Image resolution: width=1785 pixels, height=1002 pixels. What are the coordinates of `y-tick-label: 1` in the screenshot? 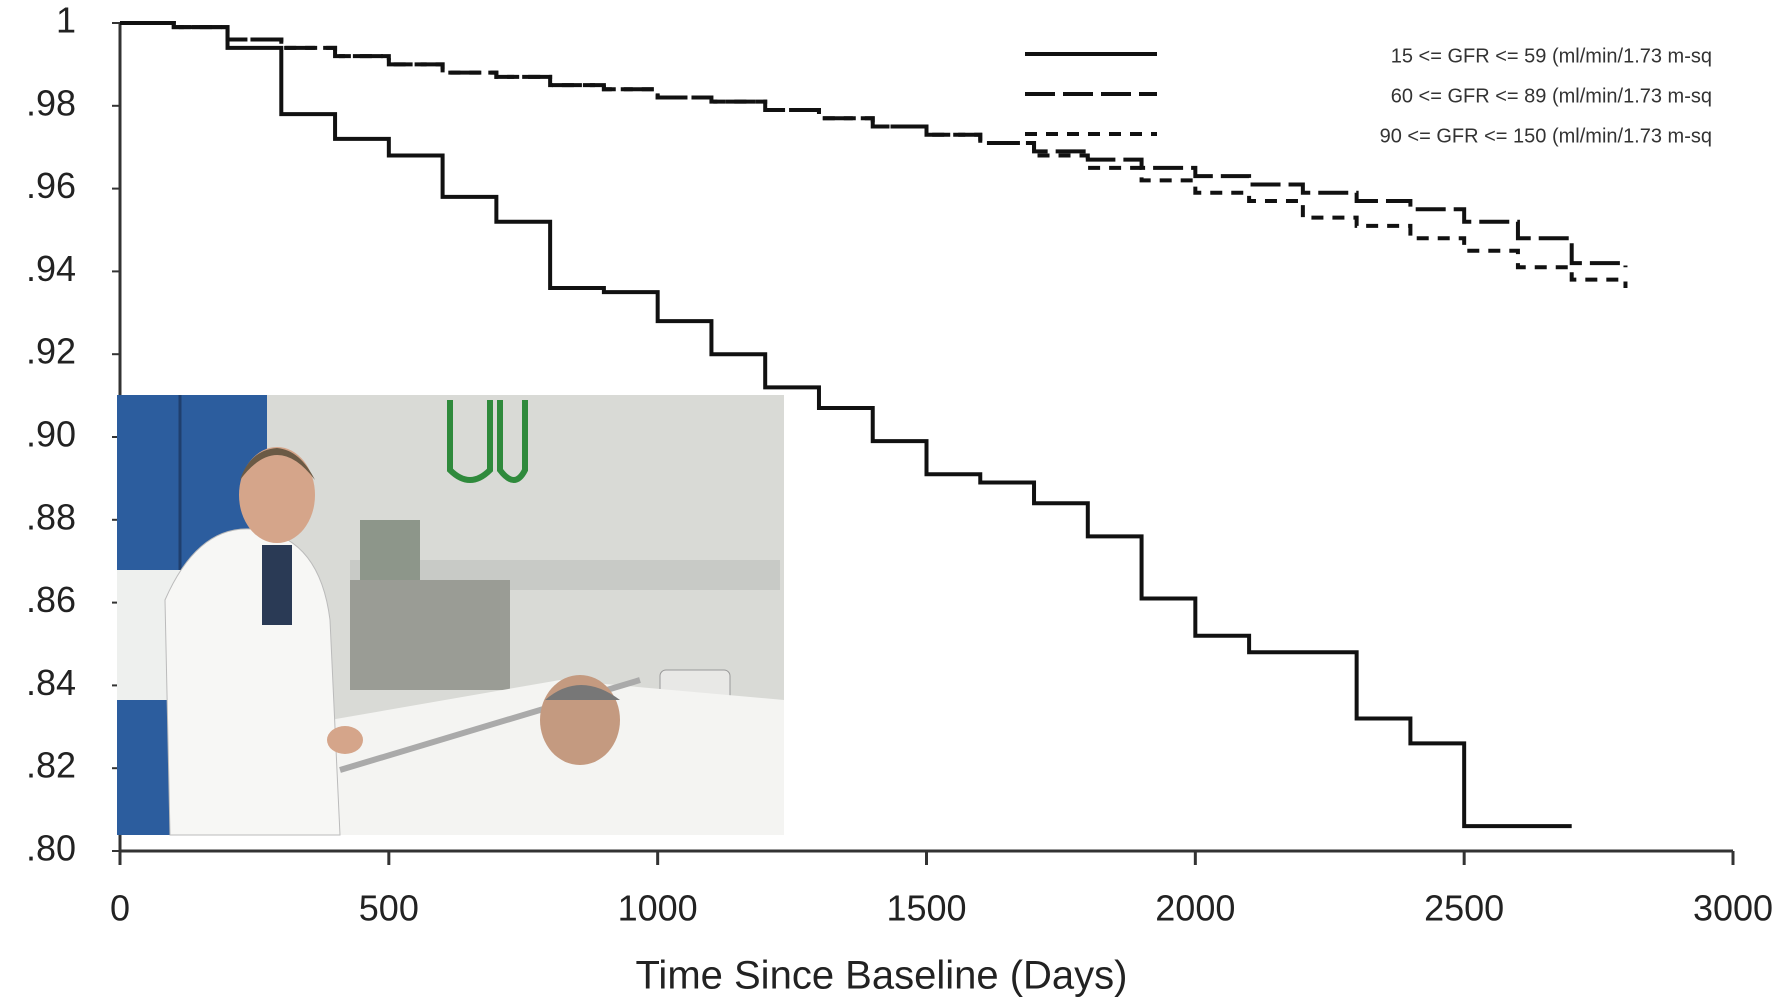 It's located at (66, 20).